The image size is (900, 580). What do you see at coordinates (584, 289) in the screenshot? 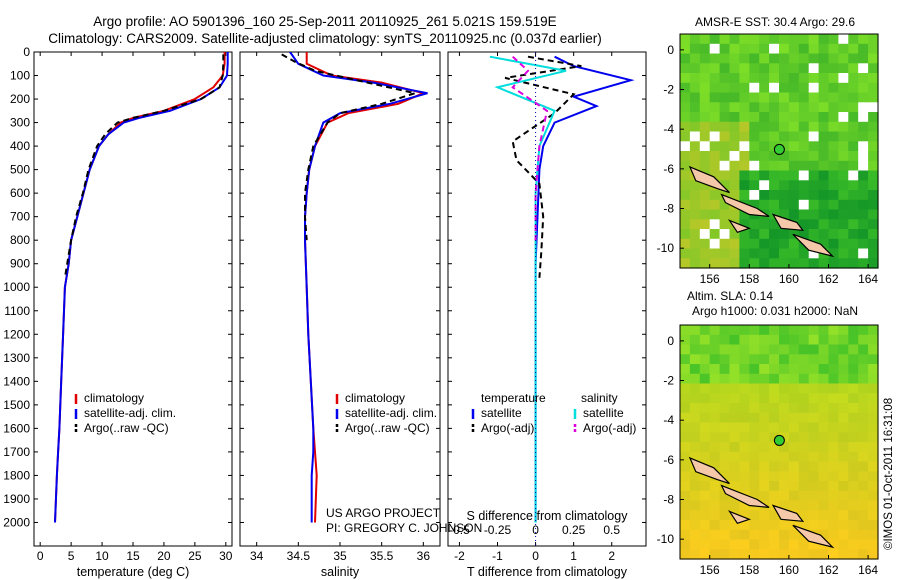
I see `difference-series-t-satellite` at bounding box center [584, 289].